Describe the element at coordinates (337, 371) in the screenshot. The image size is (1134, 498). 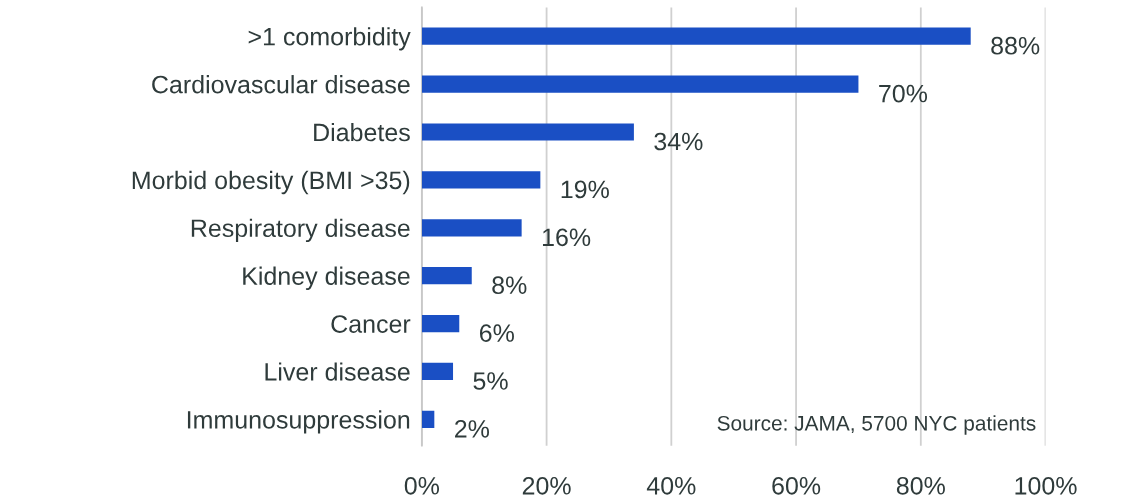
I see `y-tick-label: Liver disease` at that location.